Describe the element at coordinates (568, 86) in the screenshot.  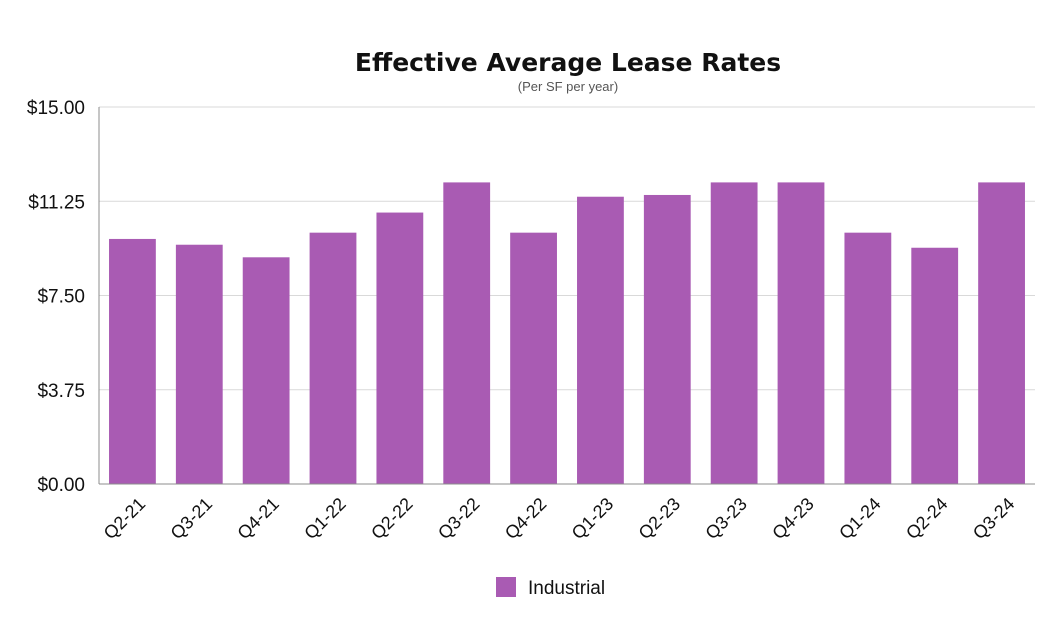
I see `chart-subtitle: (Per SF per year)` at that location.